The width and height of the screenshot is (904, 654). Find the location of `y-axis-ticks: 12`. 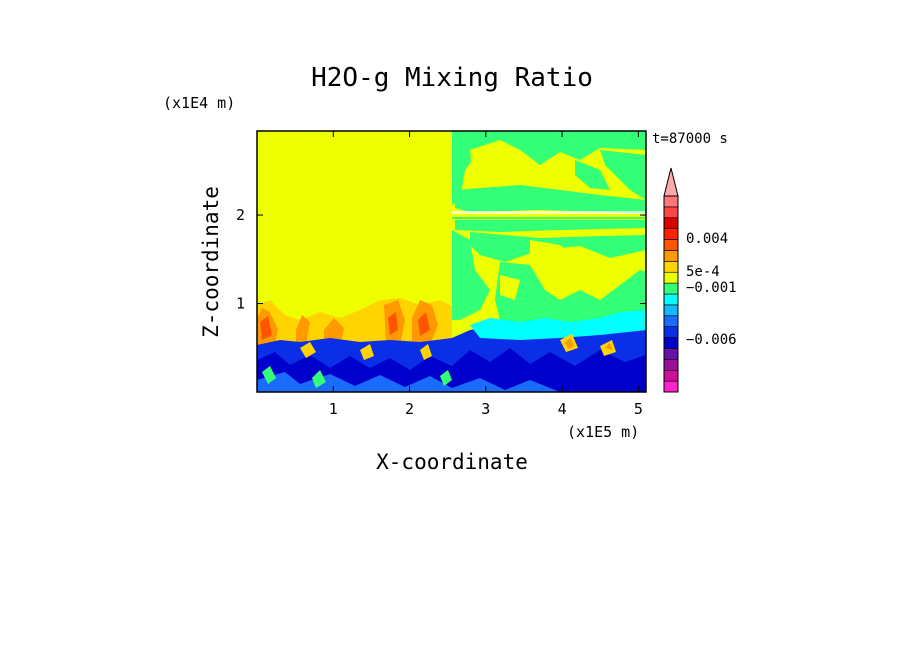

y-axis-ticks: 12 is located at coordinates (441, 259).